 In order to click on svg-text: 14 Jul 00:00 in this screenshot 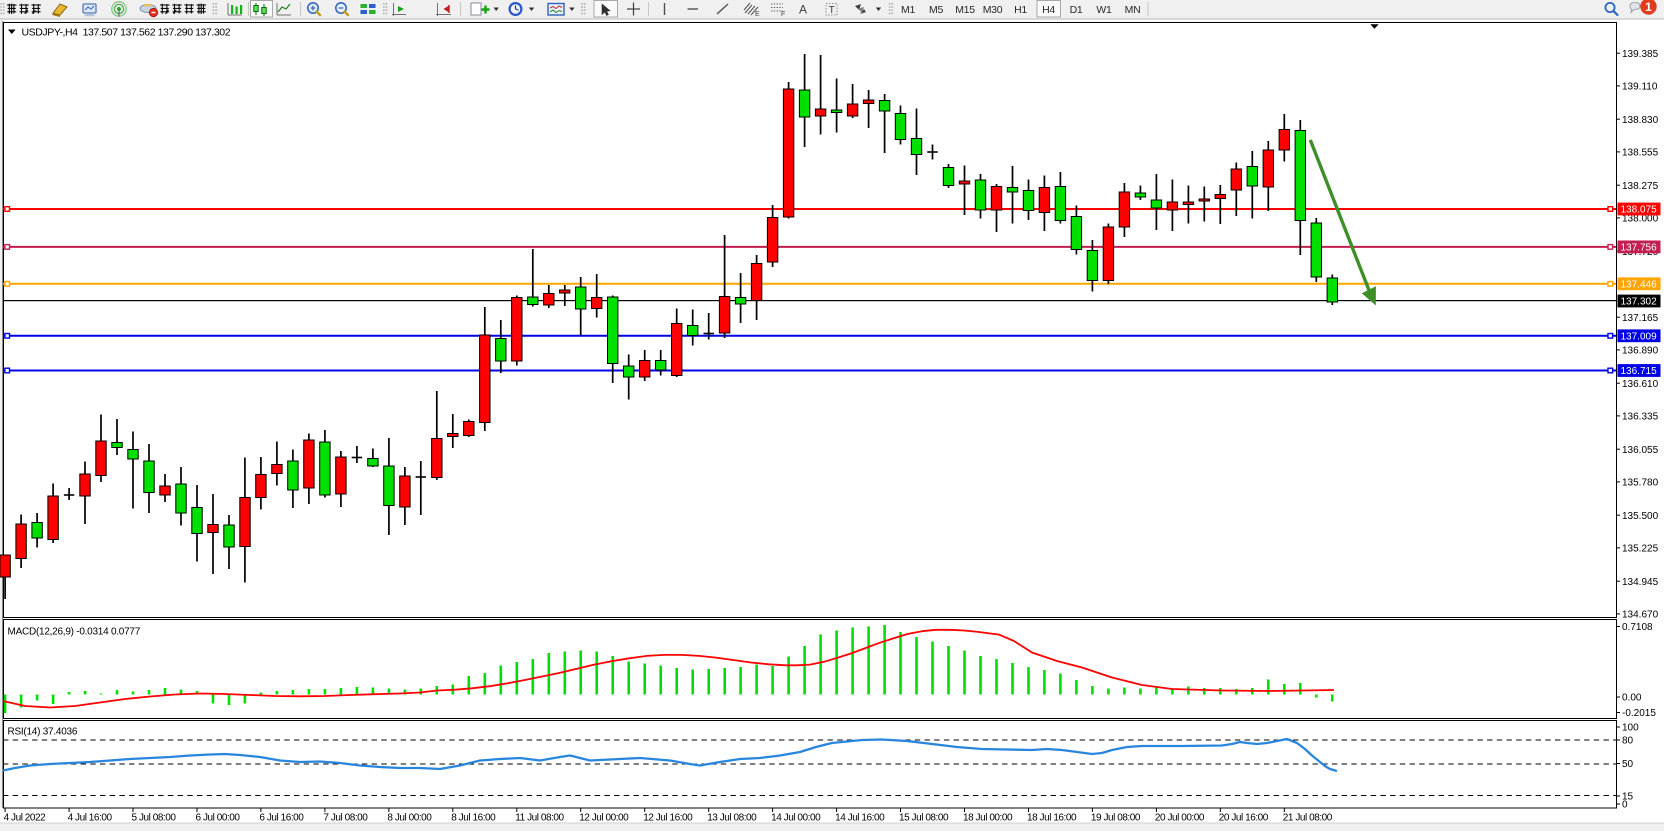, I will do `click(796, 817)`.